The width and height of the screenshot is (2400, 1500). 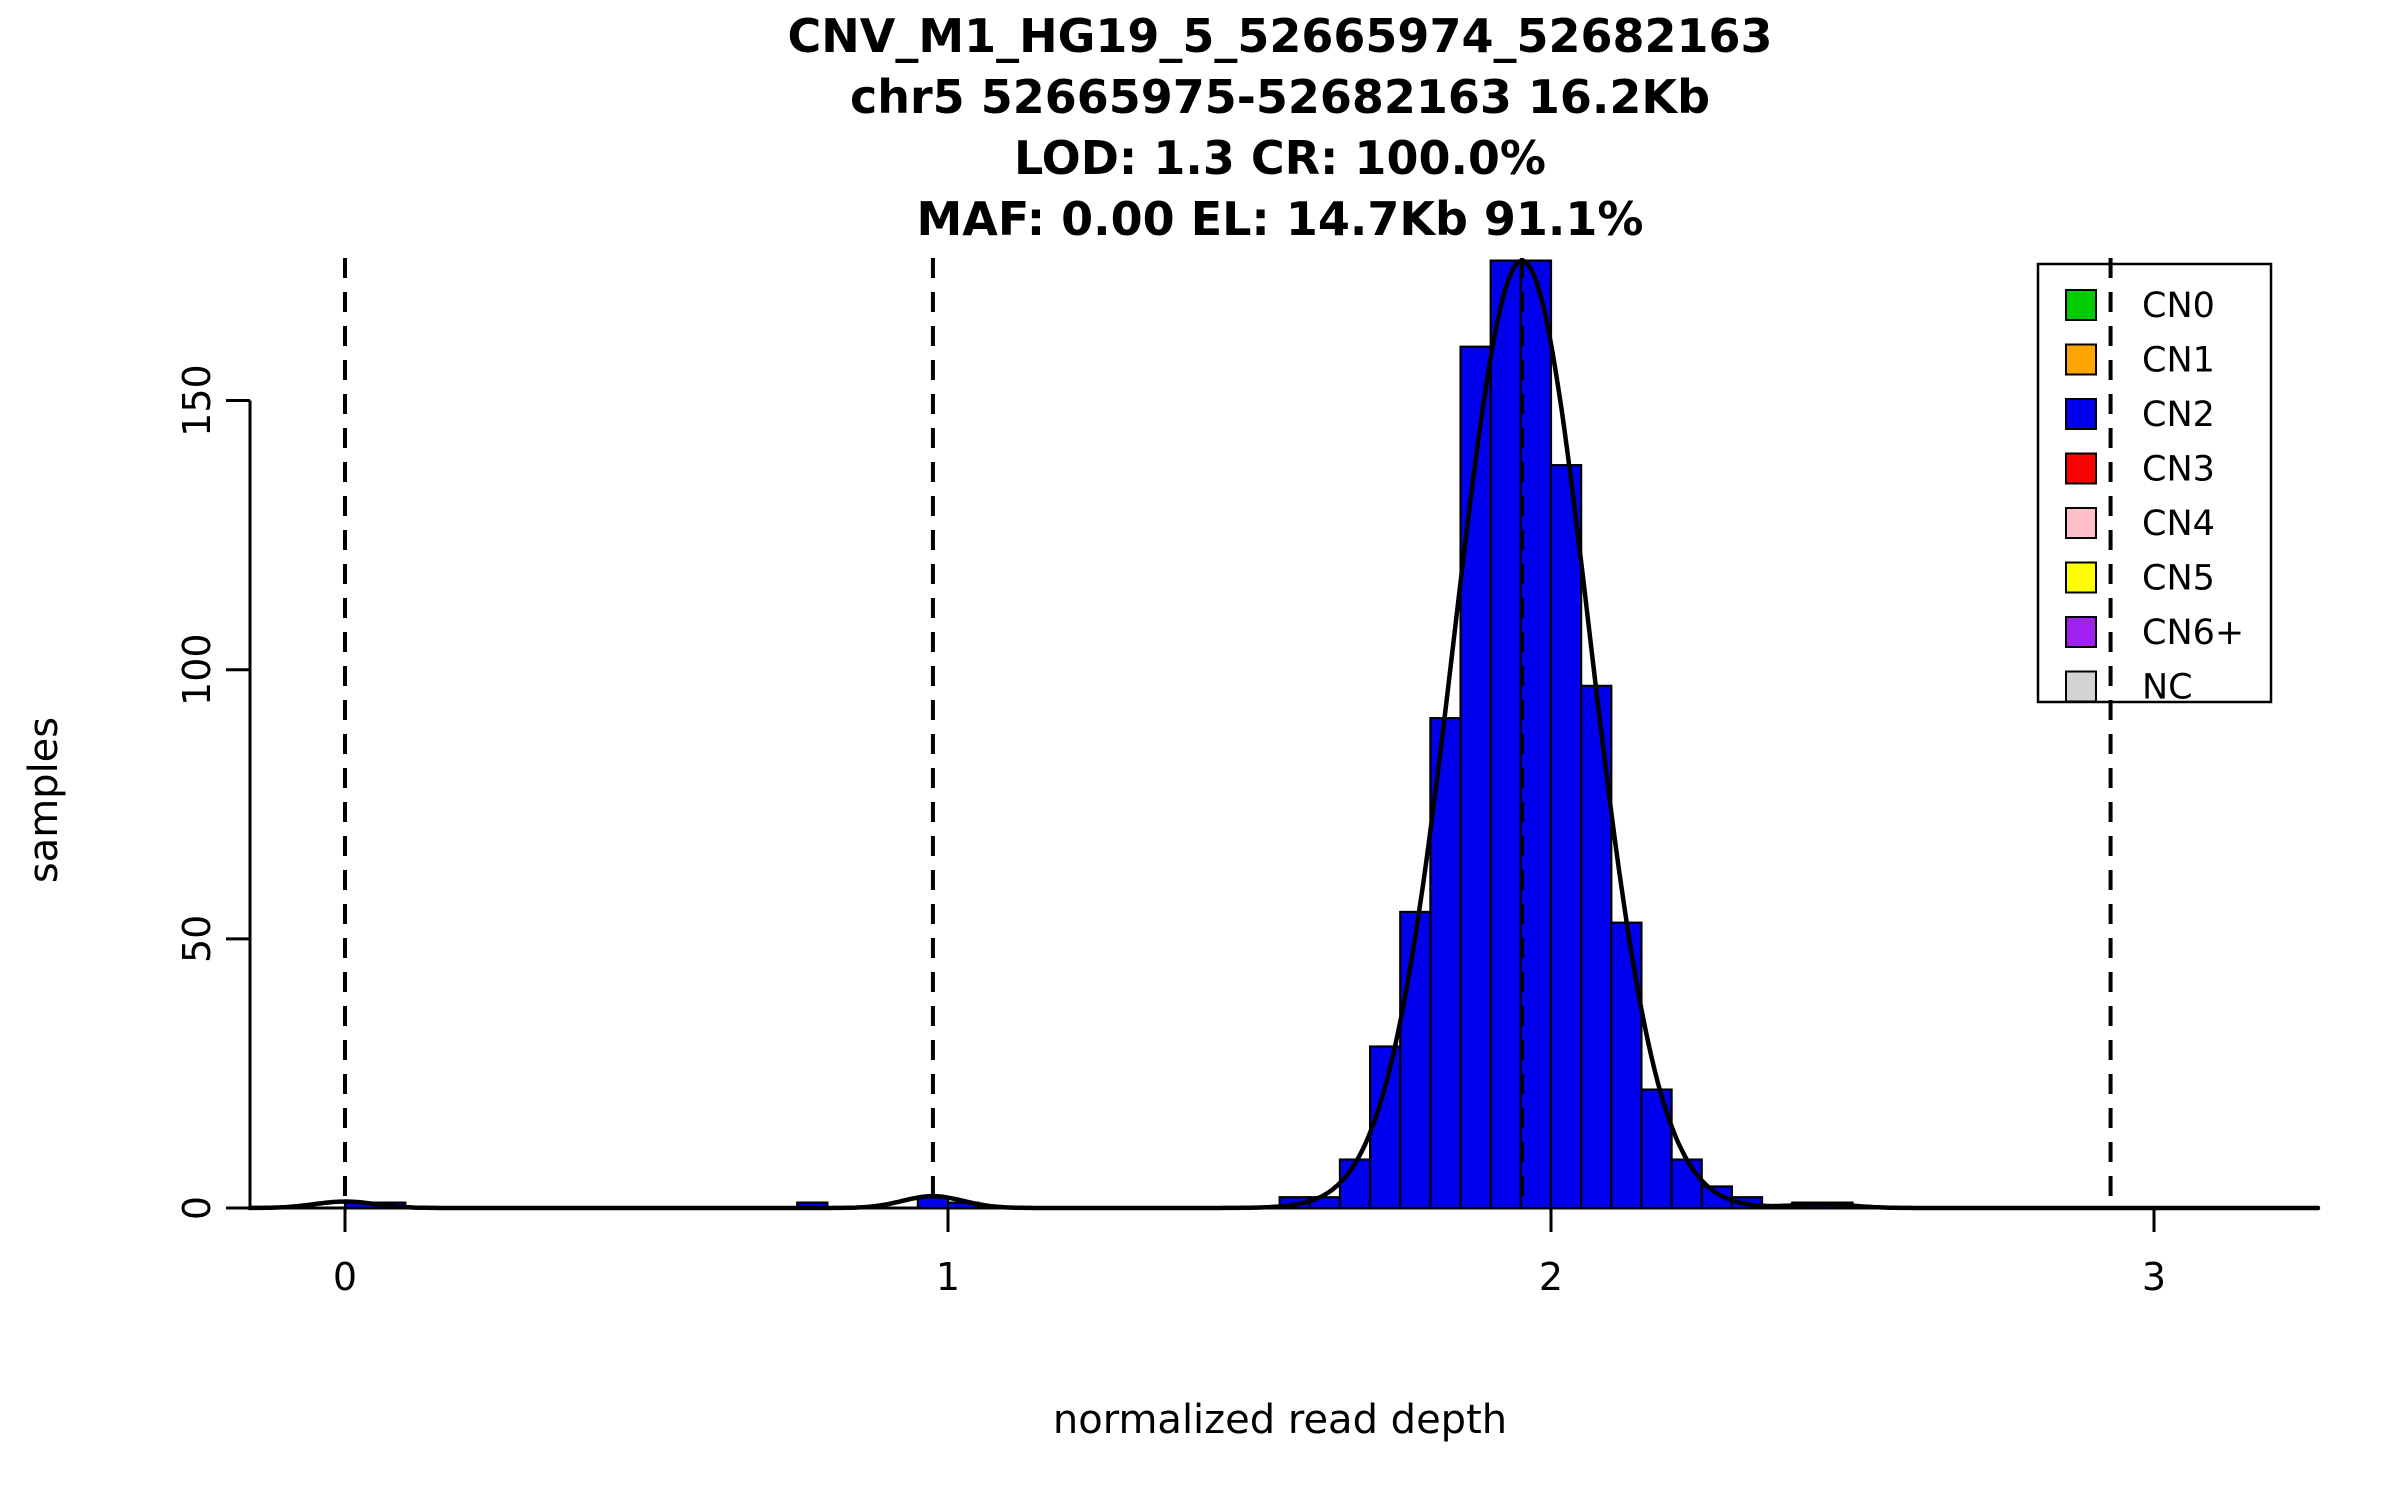 I want to click on x-tick-label: 2, so click(x=1551, y=1277).